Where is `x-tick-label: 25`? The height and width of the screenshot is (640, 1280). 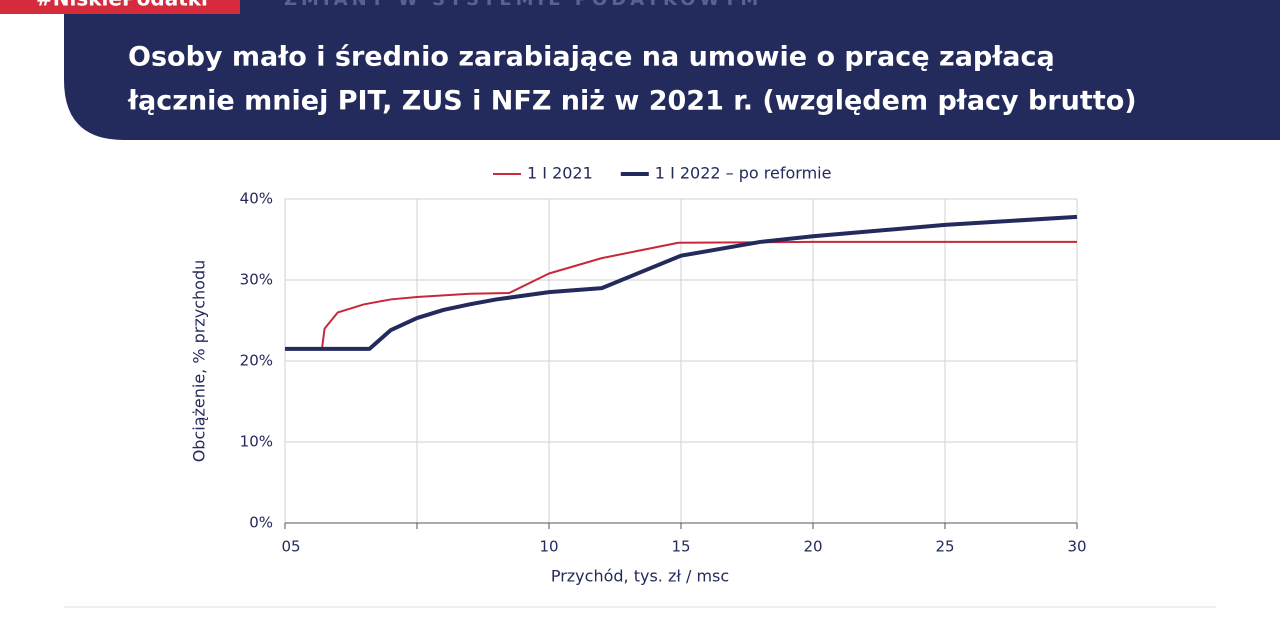 x-tick-label: 25 is located at coordinates (944, 547).